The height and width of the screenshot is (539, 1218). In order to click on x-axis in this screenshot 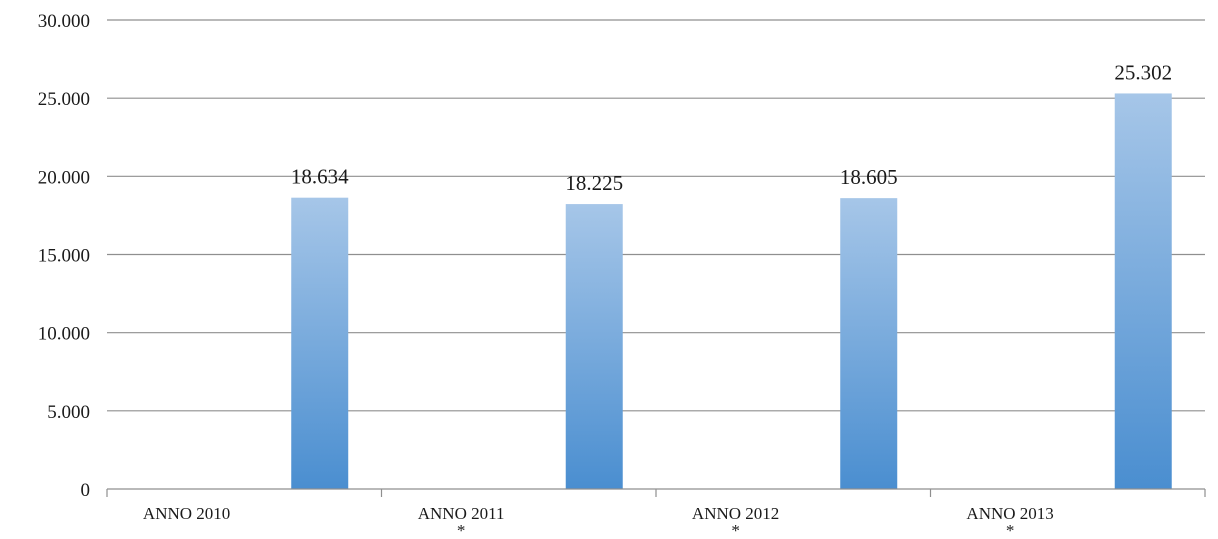, I will do `click(656, 492)`.